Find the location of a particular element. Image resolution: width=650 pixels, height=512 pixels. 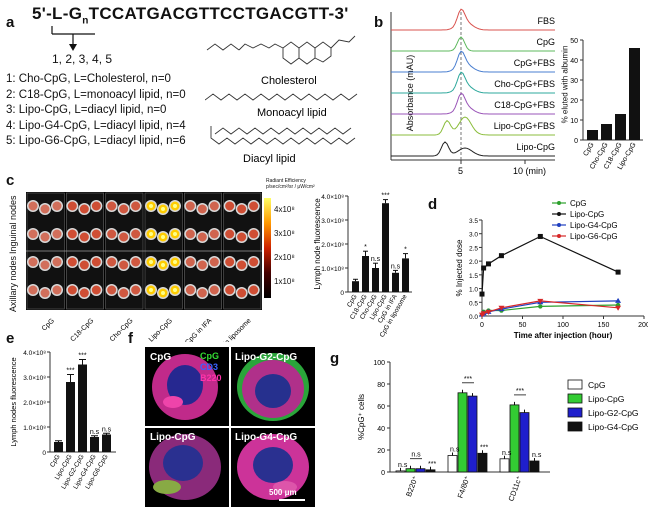

sequence-numbers: 1, 2, 3, 4, 5 is located at coordinates (82, 59).